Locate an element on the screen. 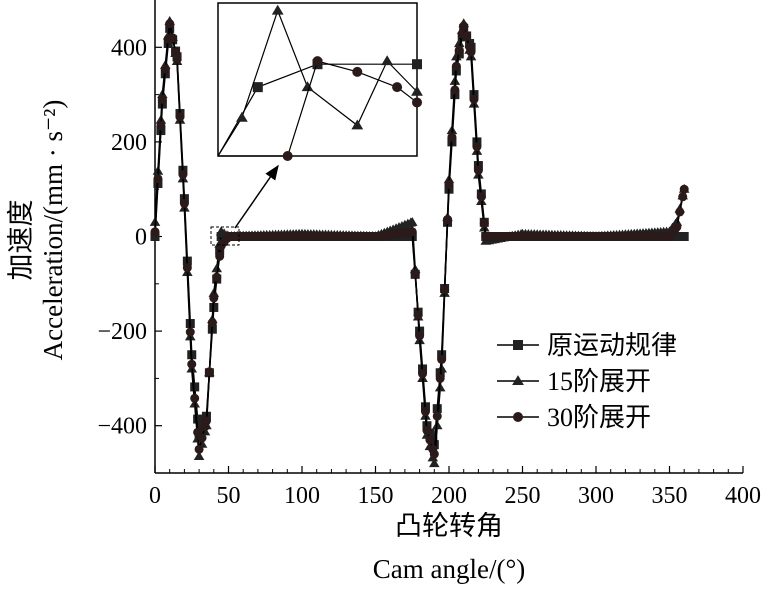  y-tick-label: −200 is located at coordinates (122, 332).